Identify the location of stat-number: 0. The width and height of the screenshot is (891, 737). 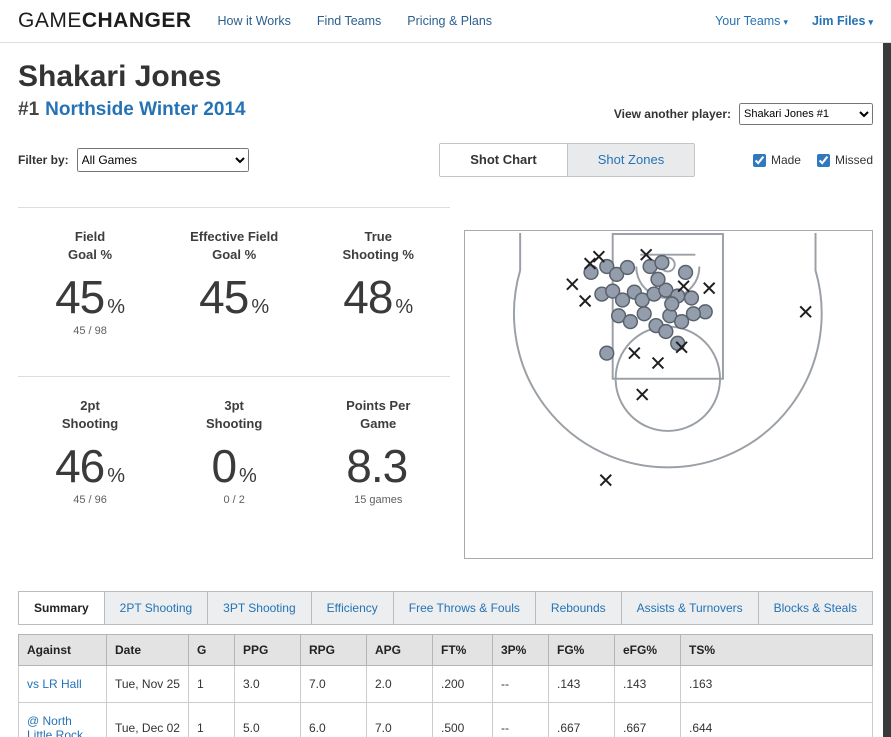
(224, 466).